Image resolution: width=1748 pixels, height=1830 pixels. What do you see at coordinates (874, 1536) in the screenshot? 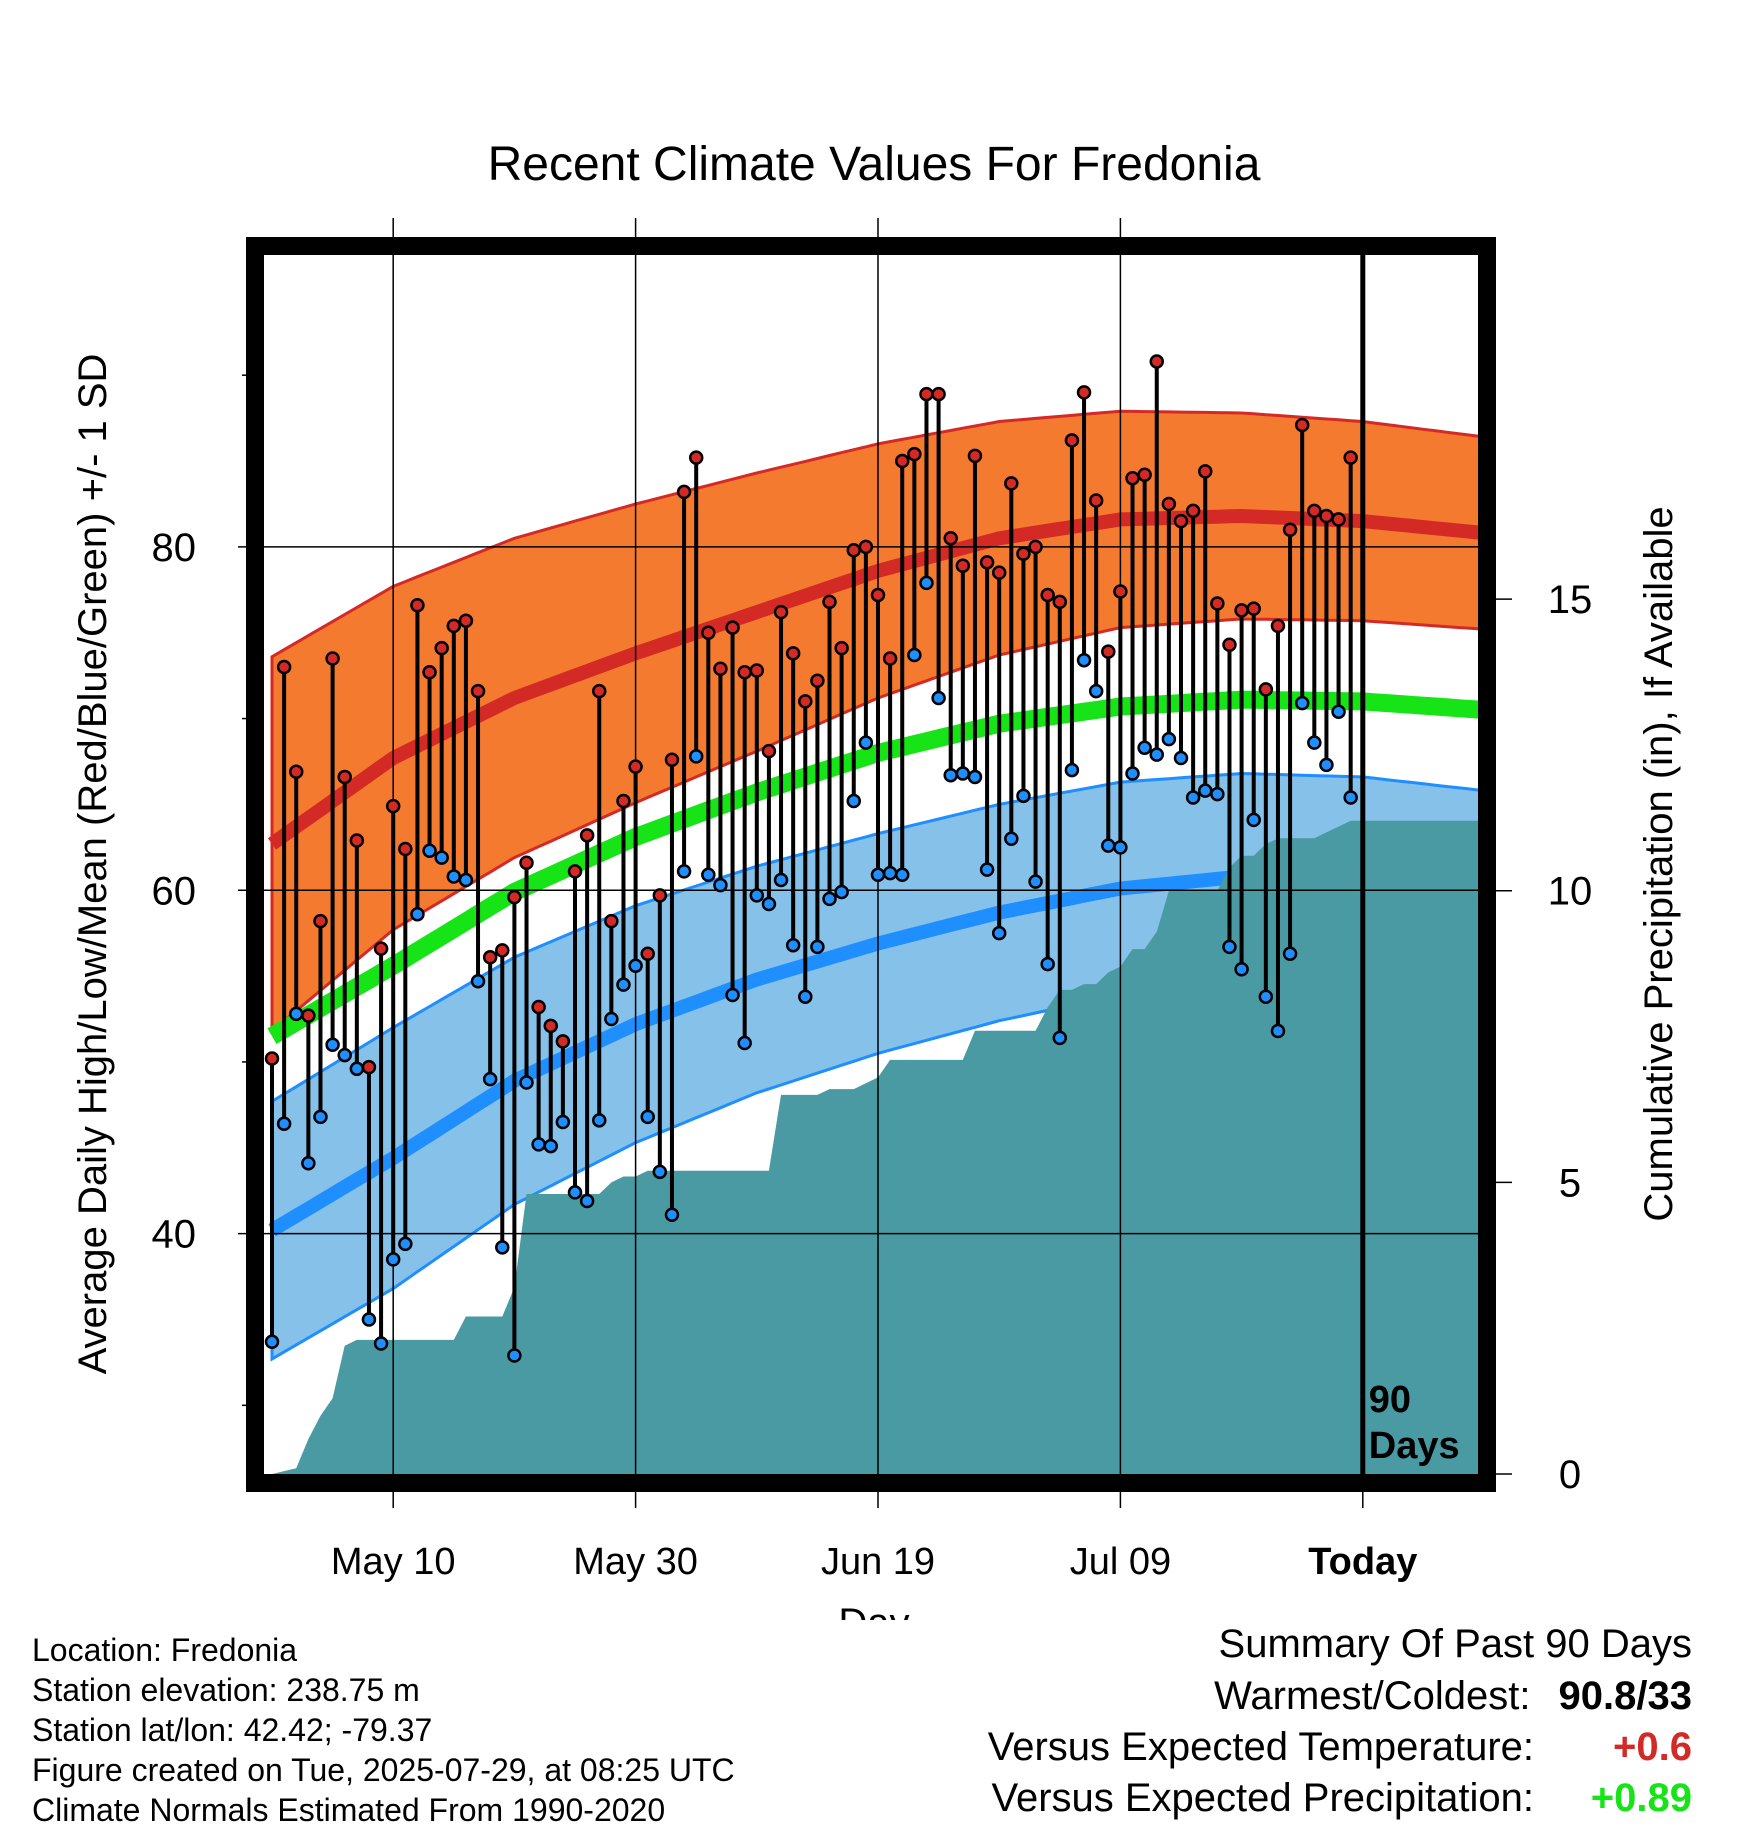
I see `x-axis: May 10 May 30 Jun 19 Jul 09 Today` at bounding box center [874, 1536].